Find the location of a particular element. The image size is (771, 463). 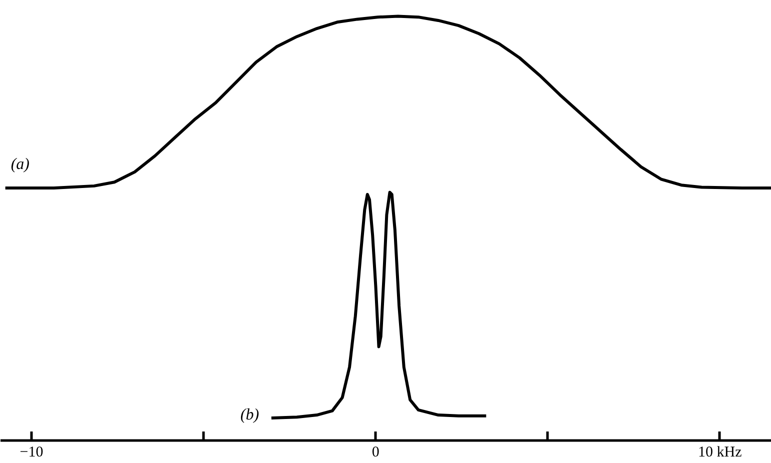

x-tick-label: 10 kHz is located at coordinates (720, 452).